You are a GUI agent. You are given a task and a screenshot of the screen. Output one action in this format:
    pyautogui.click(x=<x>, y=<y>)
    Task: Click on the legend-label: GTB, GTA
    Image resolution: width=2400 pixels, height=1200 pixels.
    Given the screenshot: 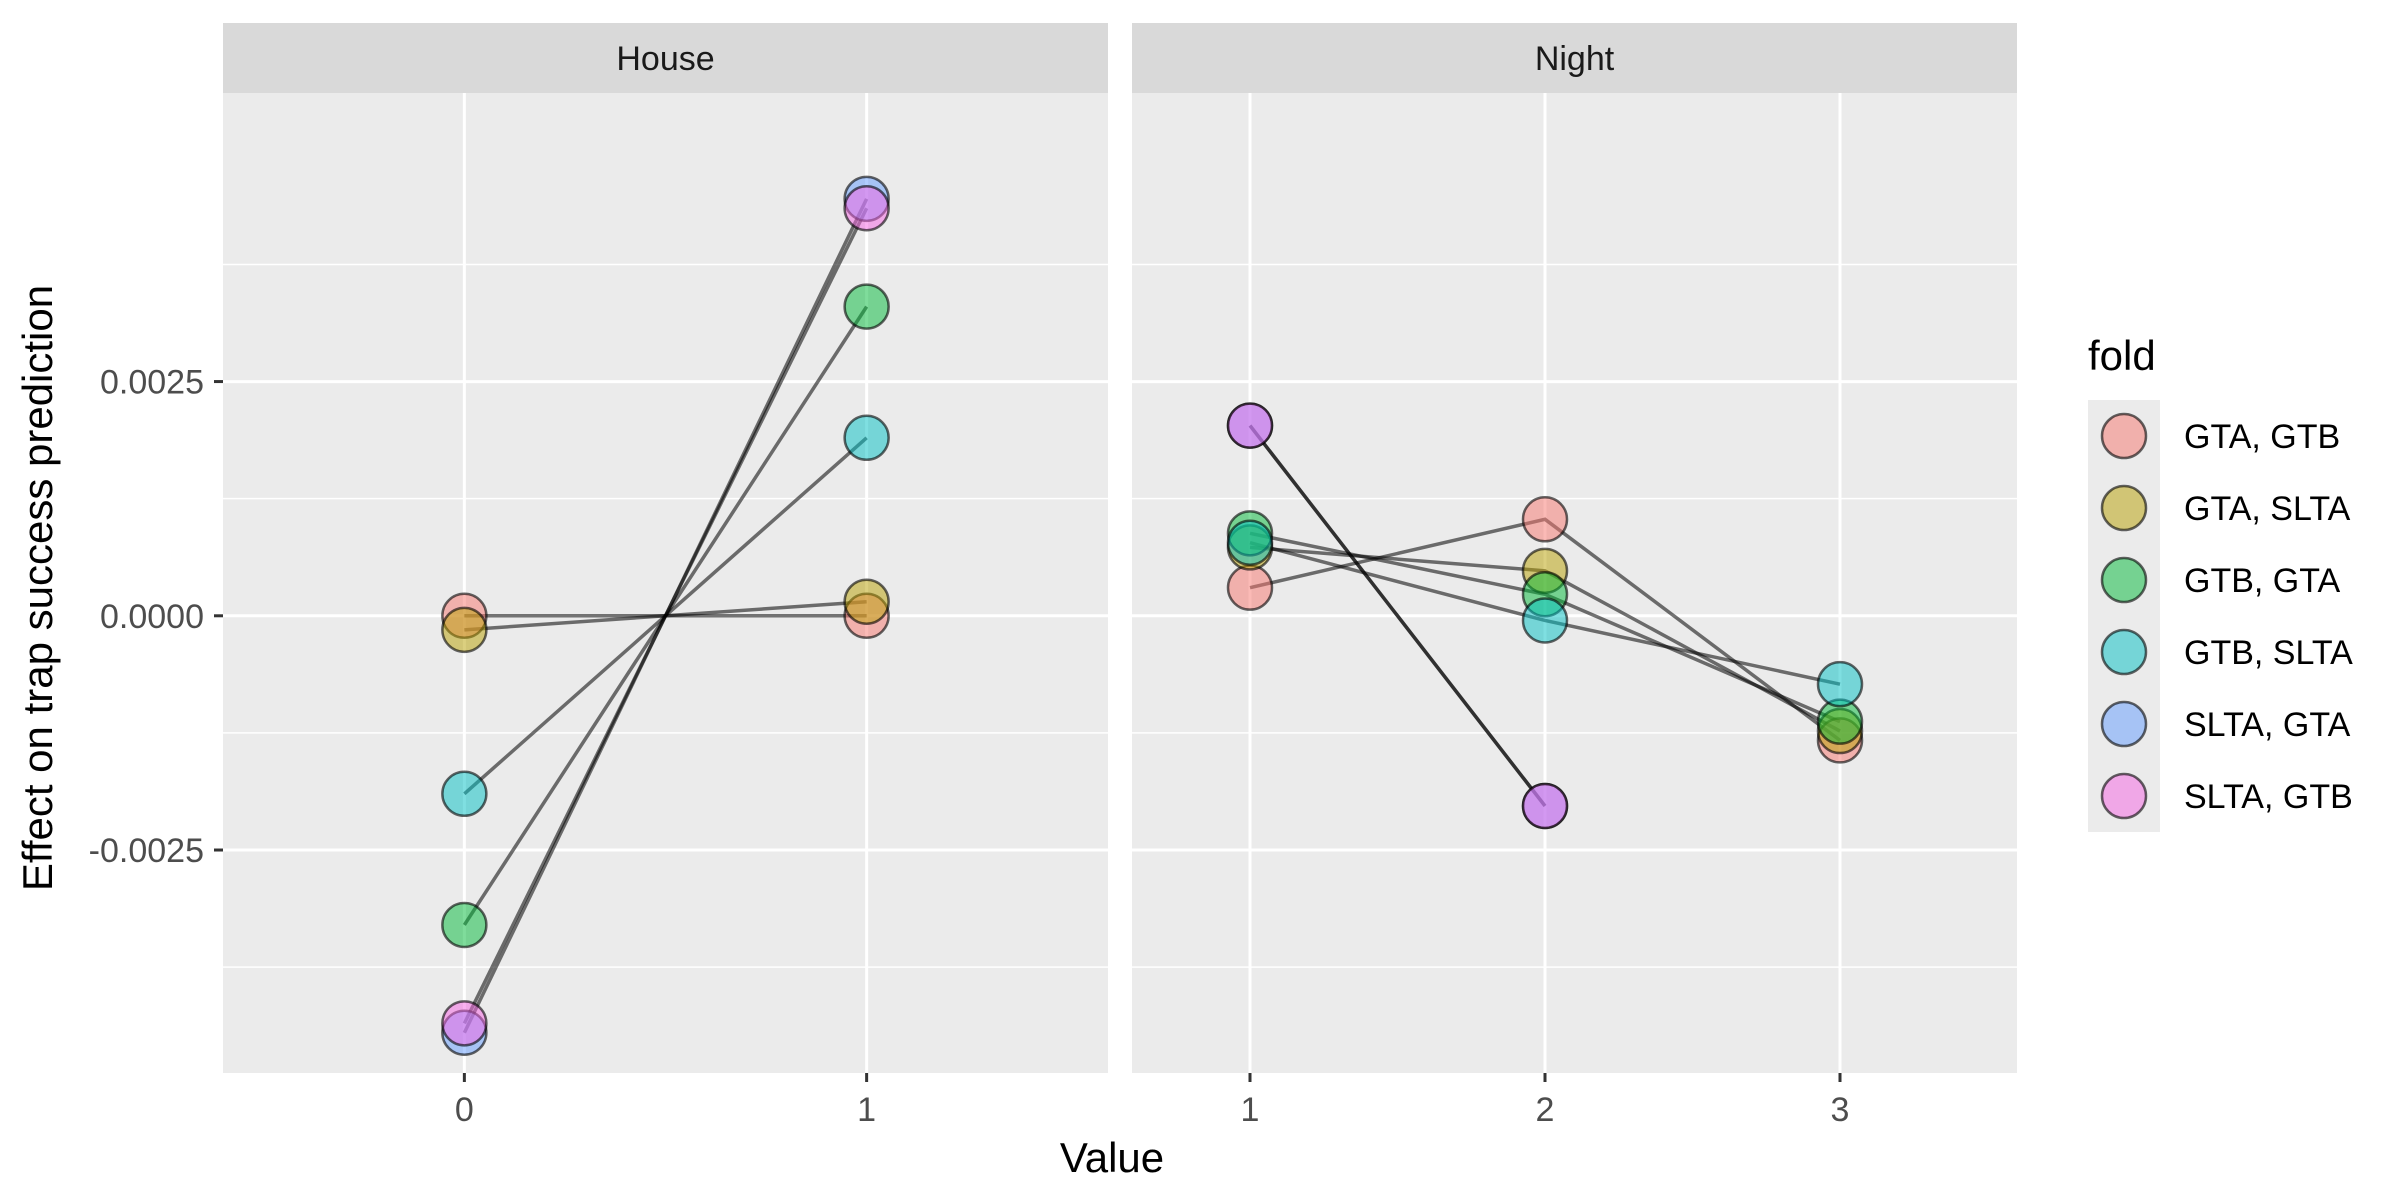 What is the action you would take?
    pyautogui.click(x=2262, y=581)
    